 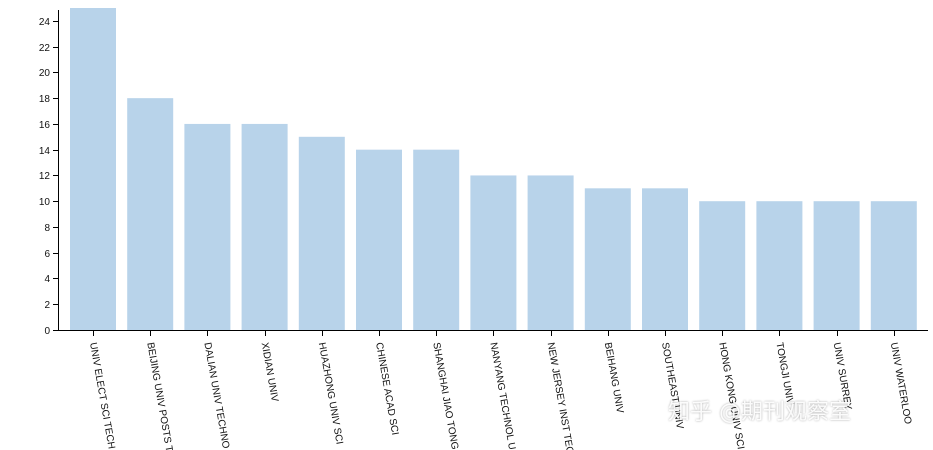 What do you see at coordinates (386, 389) in the screenshot?
I see `x-tick-label: CHINESE ACAD SCI` at bounding box center [386, 389].